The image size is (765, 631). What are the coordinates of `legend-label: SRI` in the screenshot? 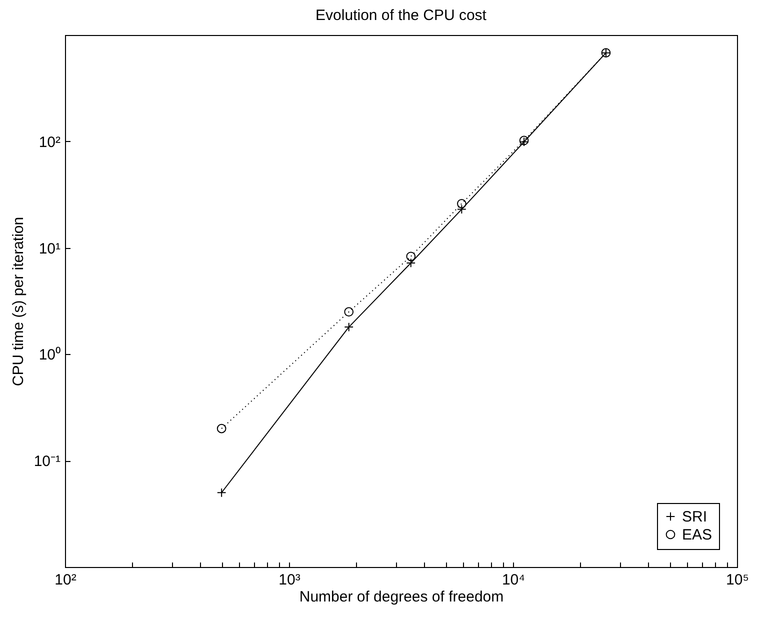 It's located at (695, 517).